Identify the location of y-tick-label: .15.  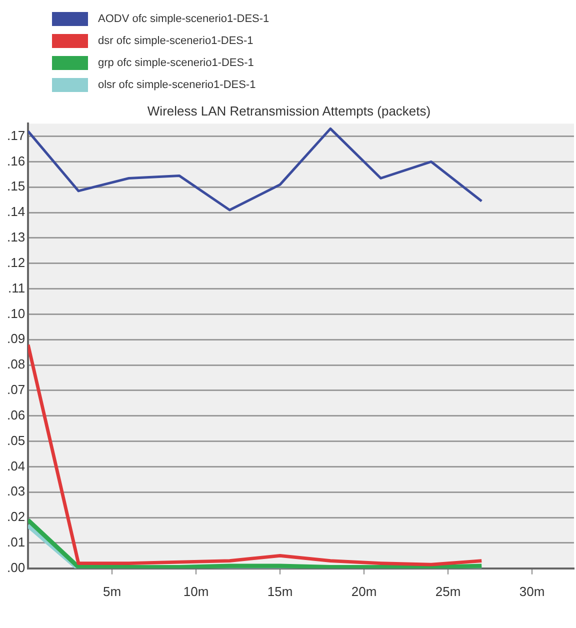
(16, 186).